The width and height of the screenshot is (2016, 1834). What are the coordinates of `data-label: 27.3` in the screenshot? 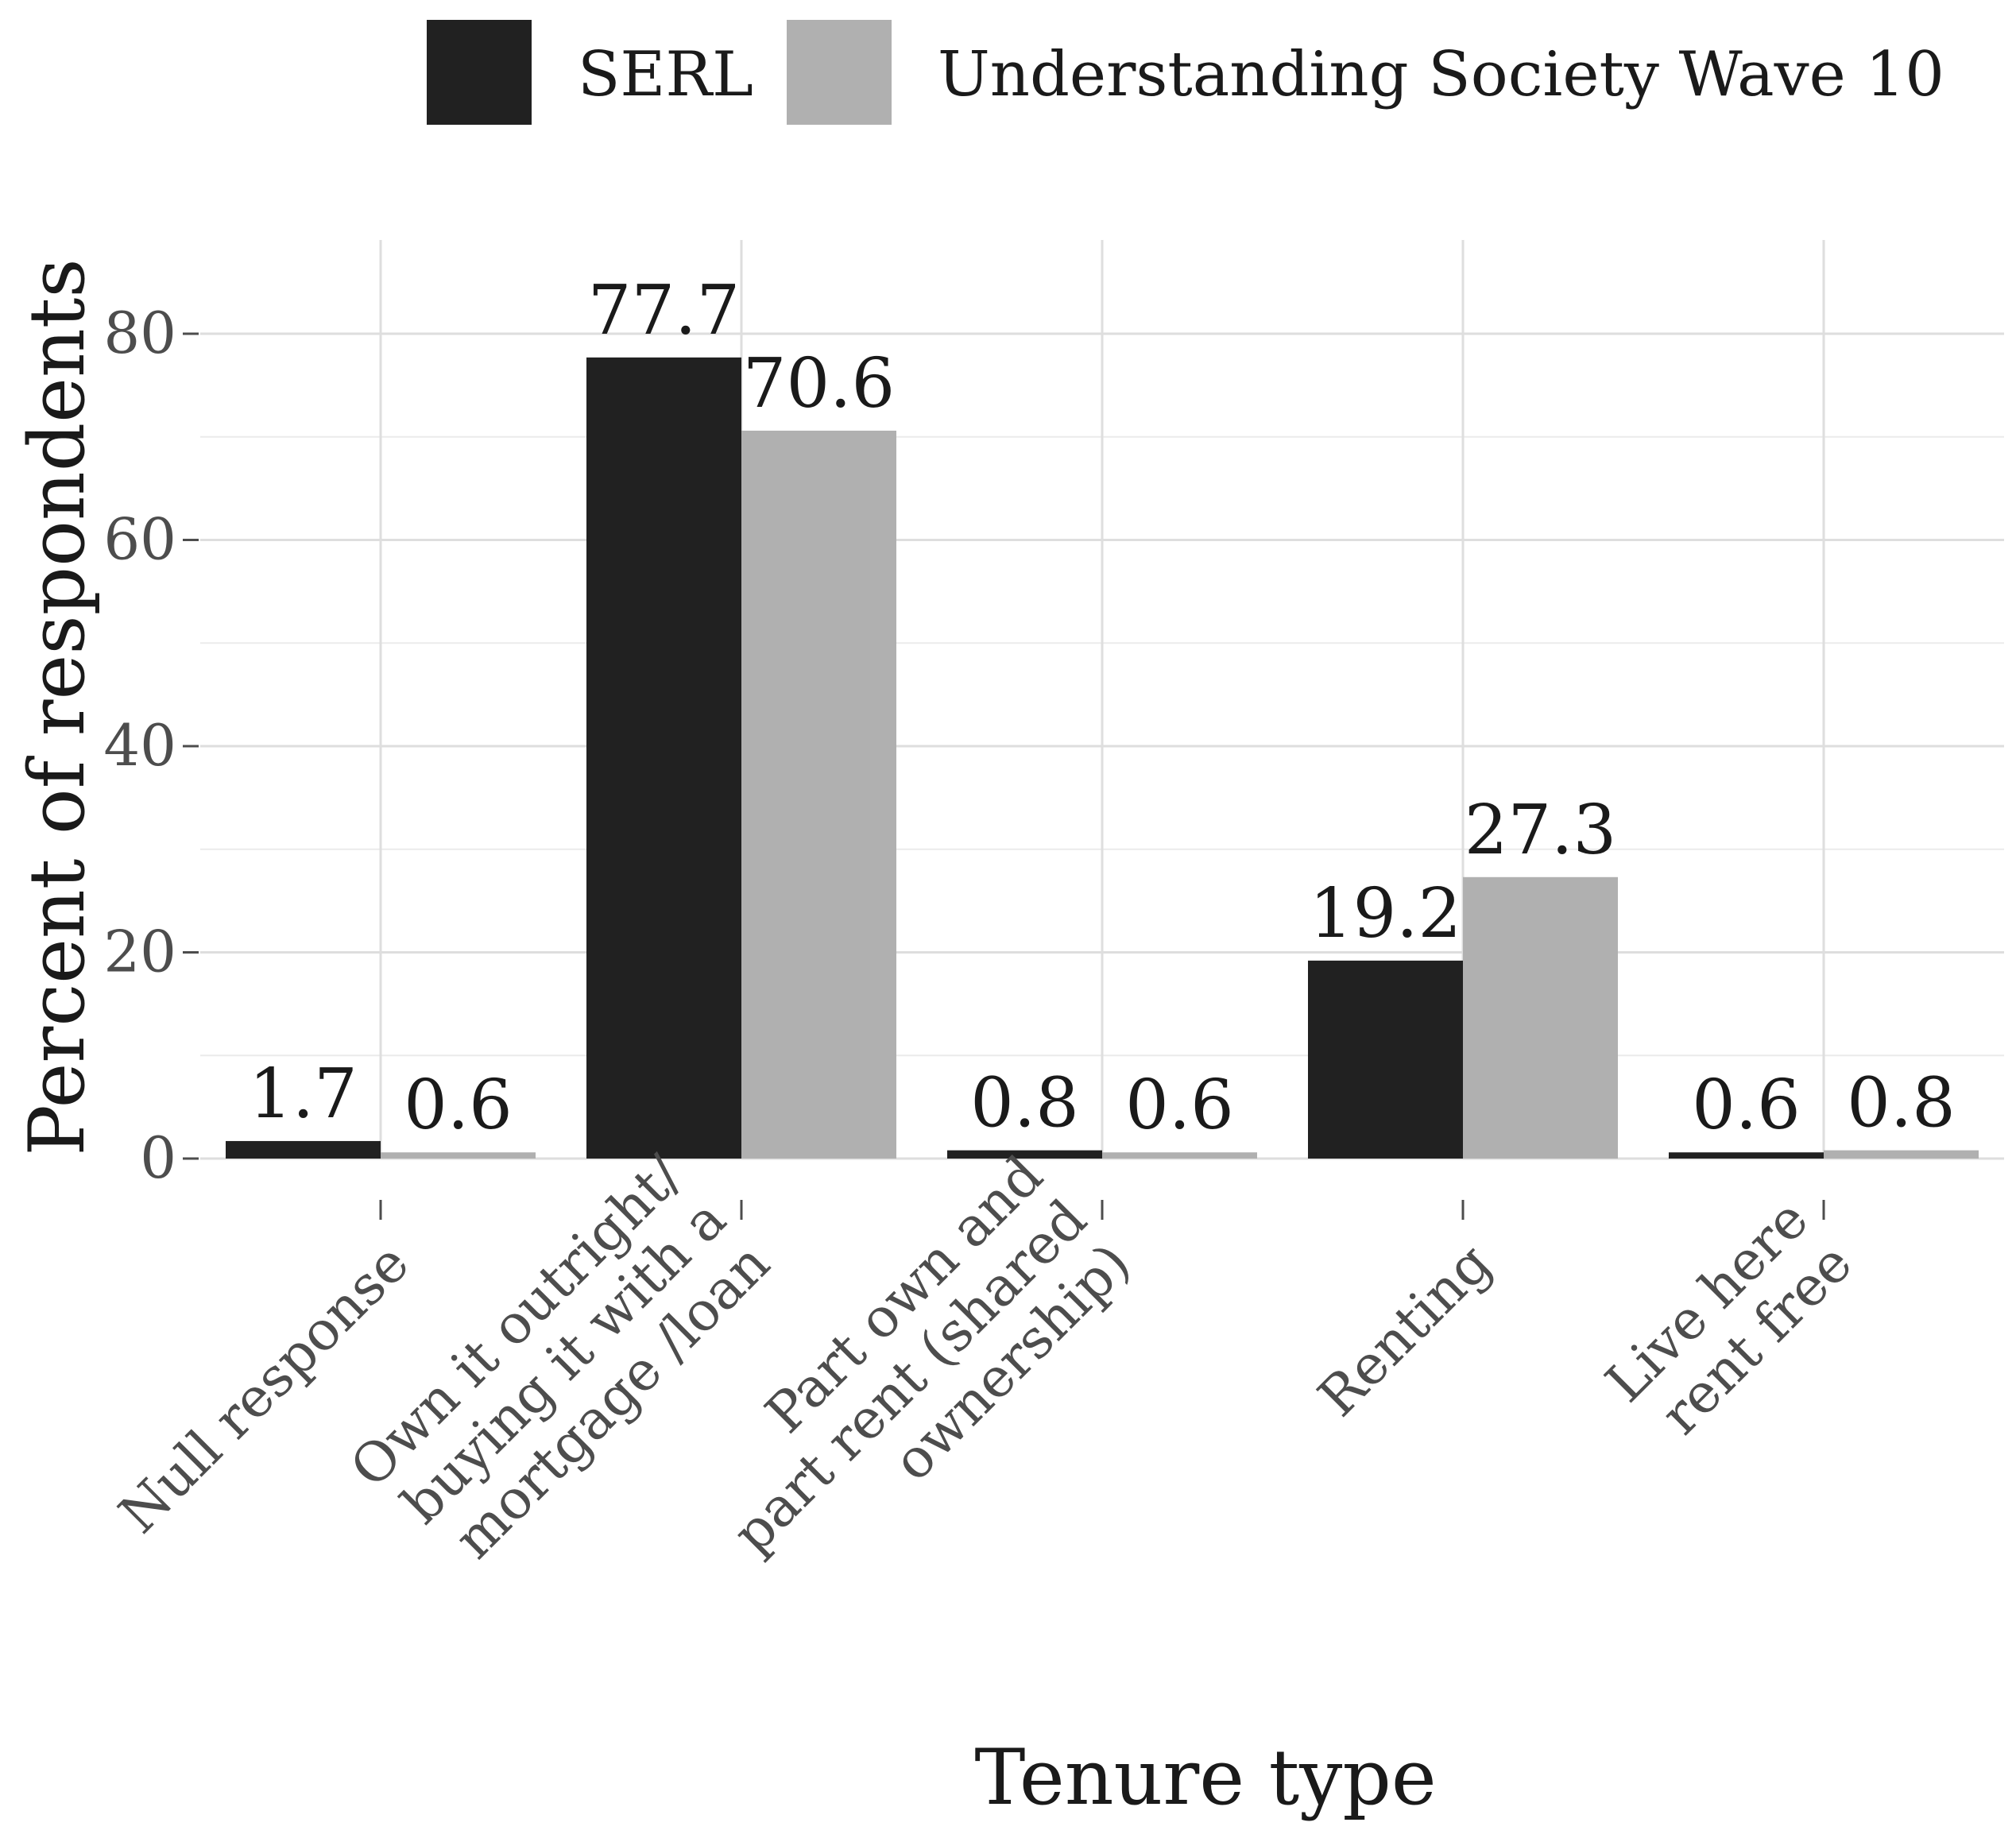 It's located at (1541, 830).